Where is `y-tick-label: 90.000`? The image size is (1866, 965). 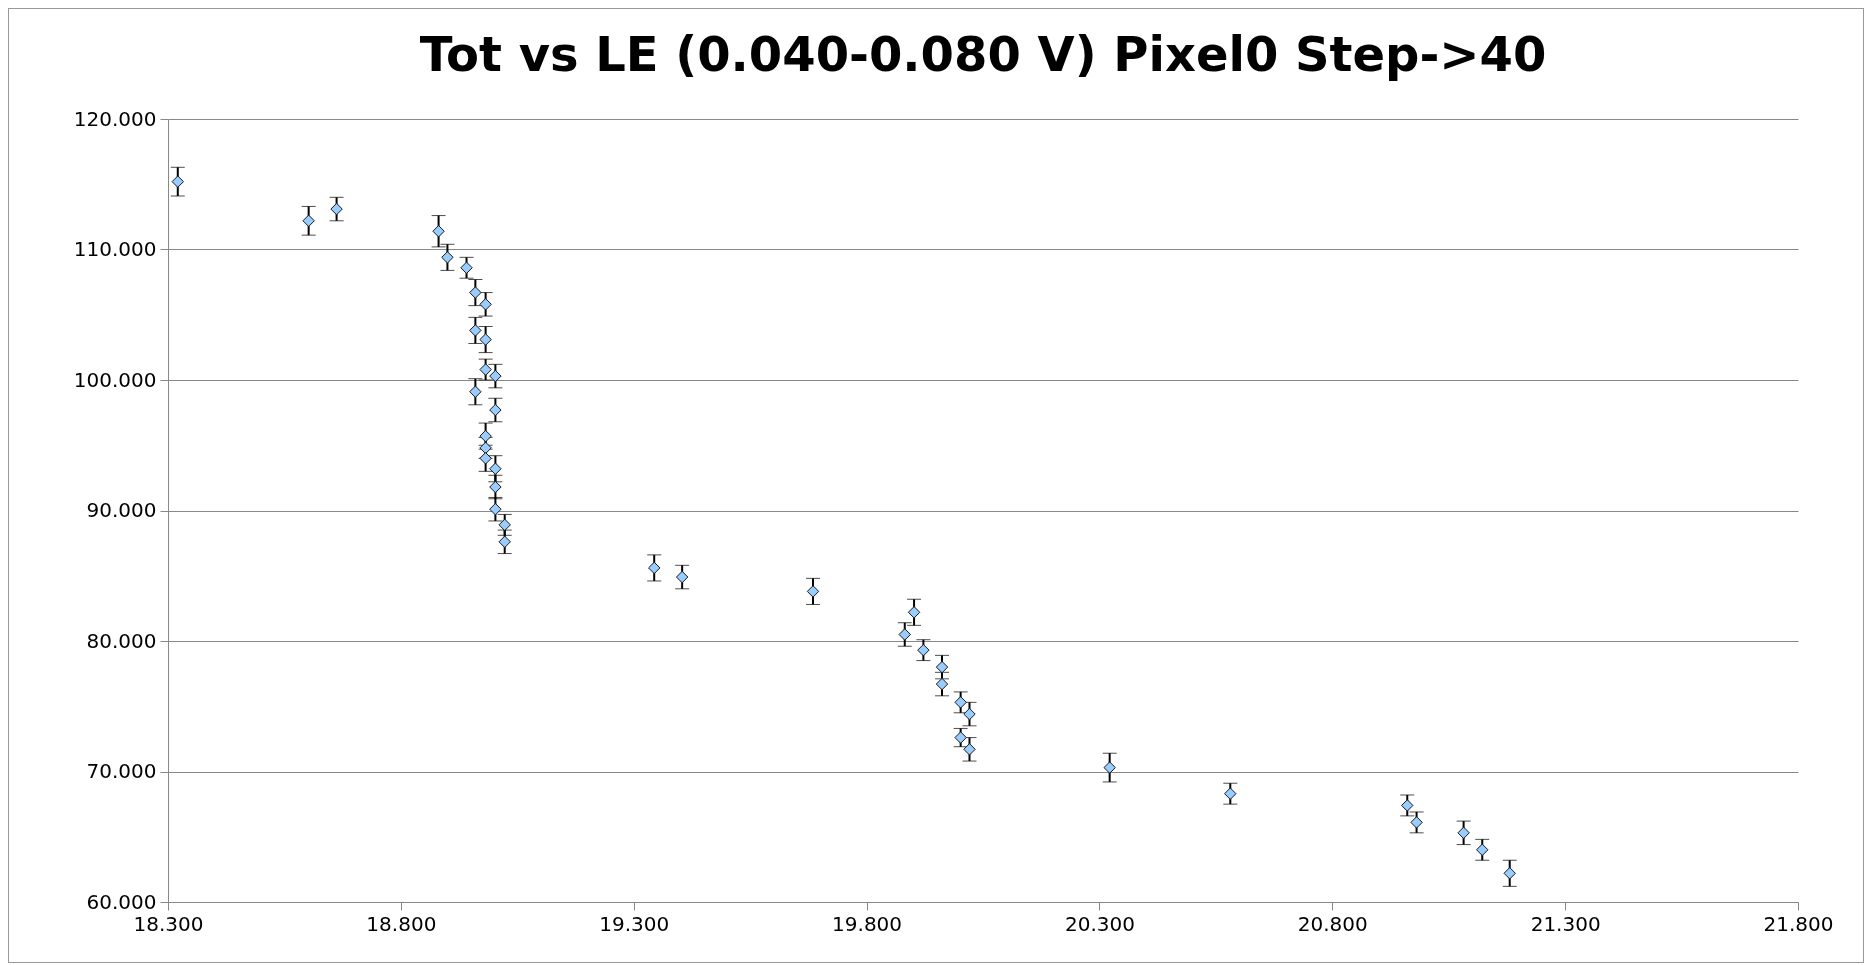 y-tick-label: 90.000 is located at coordinates (121, 510).